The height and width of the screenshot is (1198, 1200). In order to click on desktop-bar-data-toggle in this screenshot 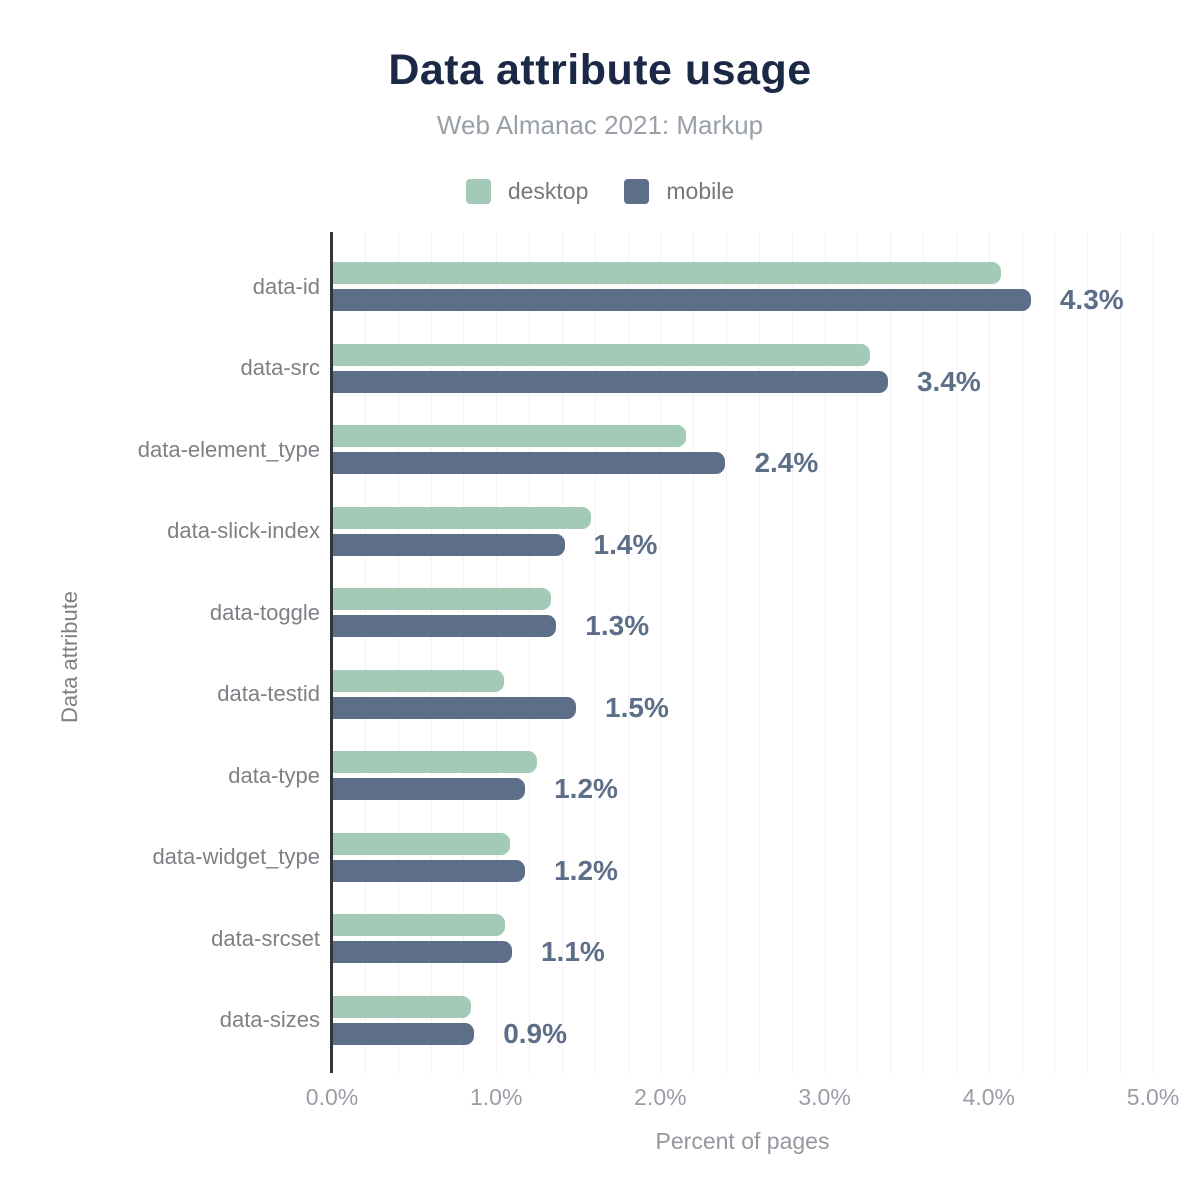, I will do `click(442, 599)`.